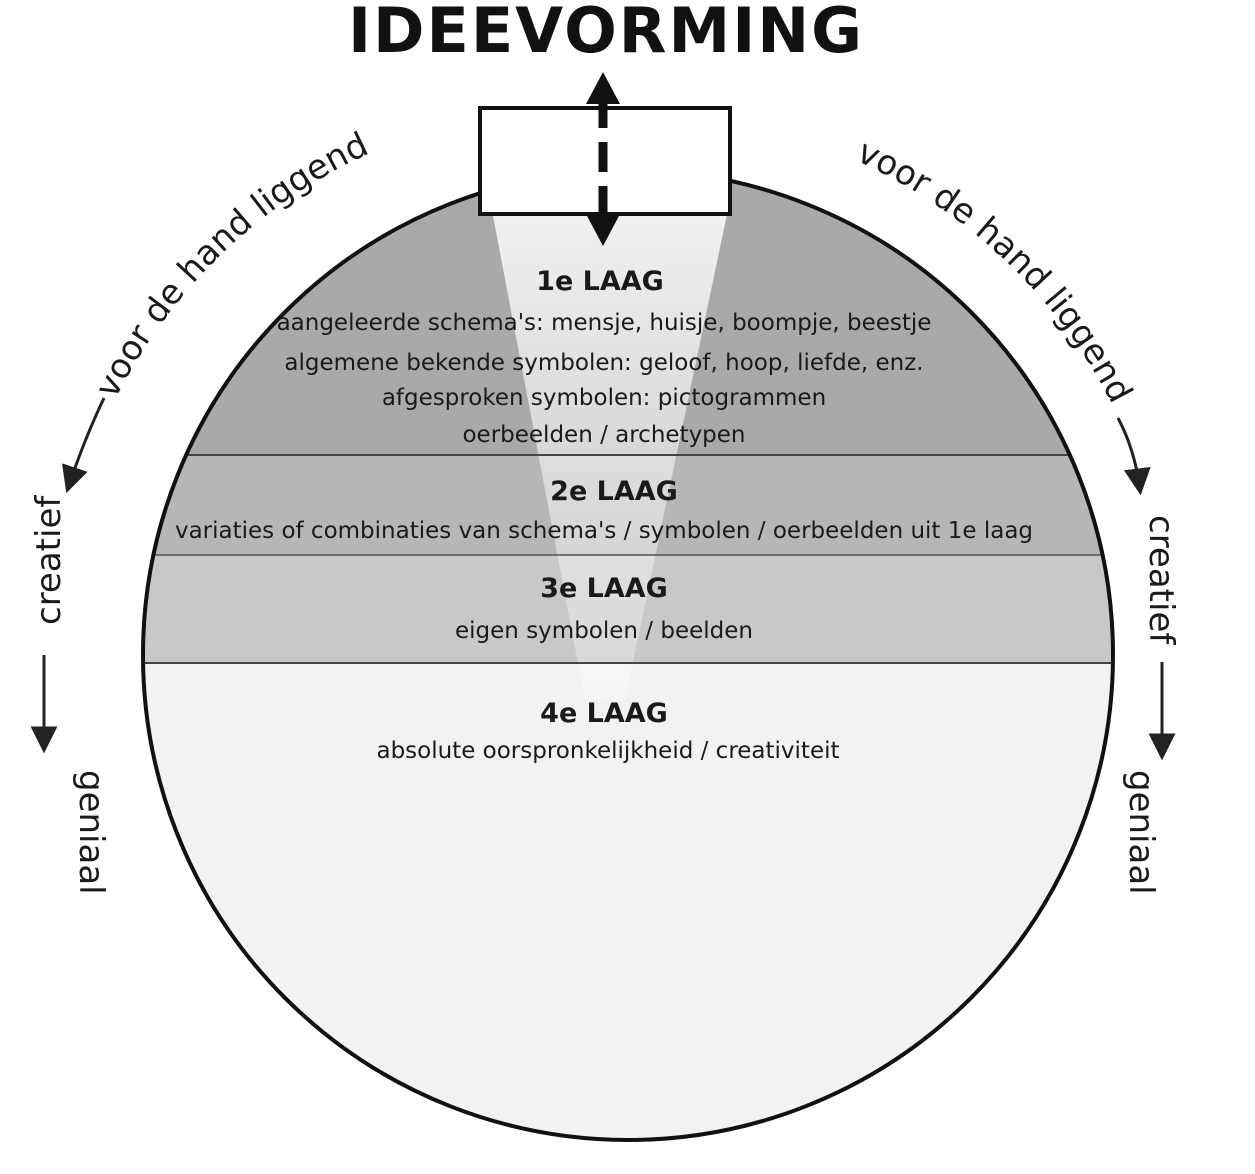  What do you see at coordinates (604, 631) in the screenshot?
I see `layer-3-line-1: eigen symbolen / beelden` at bounding box center [604, 631].